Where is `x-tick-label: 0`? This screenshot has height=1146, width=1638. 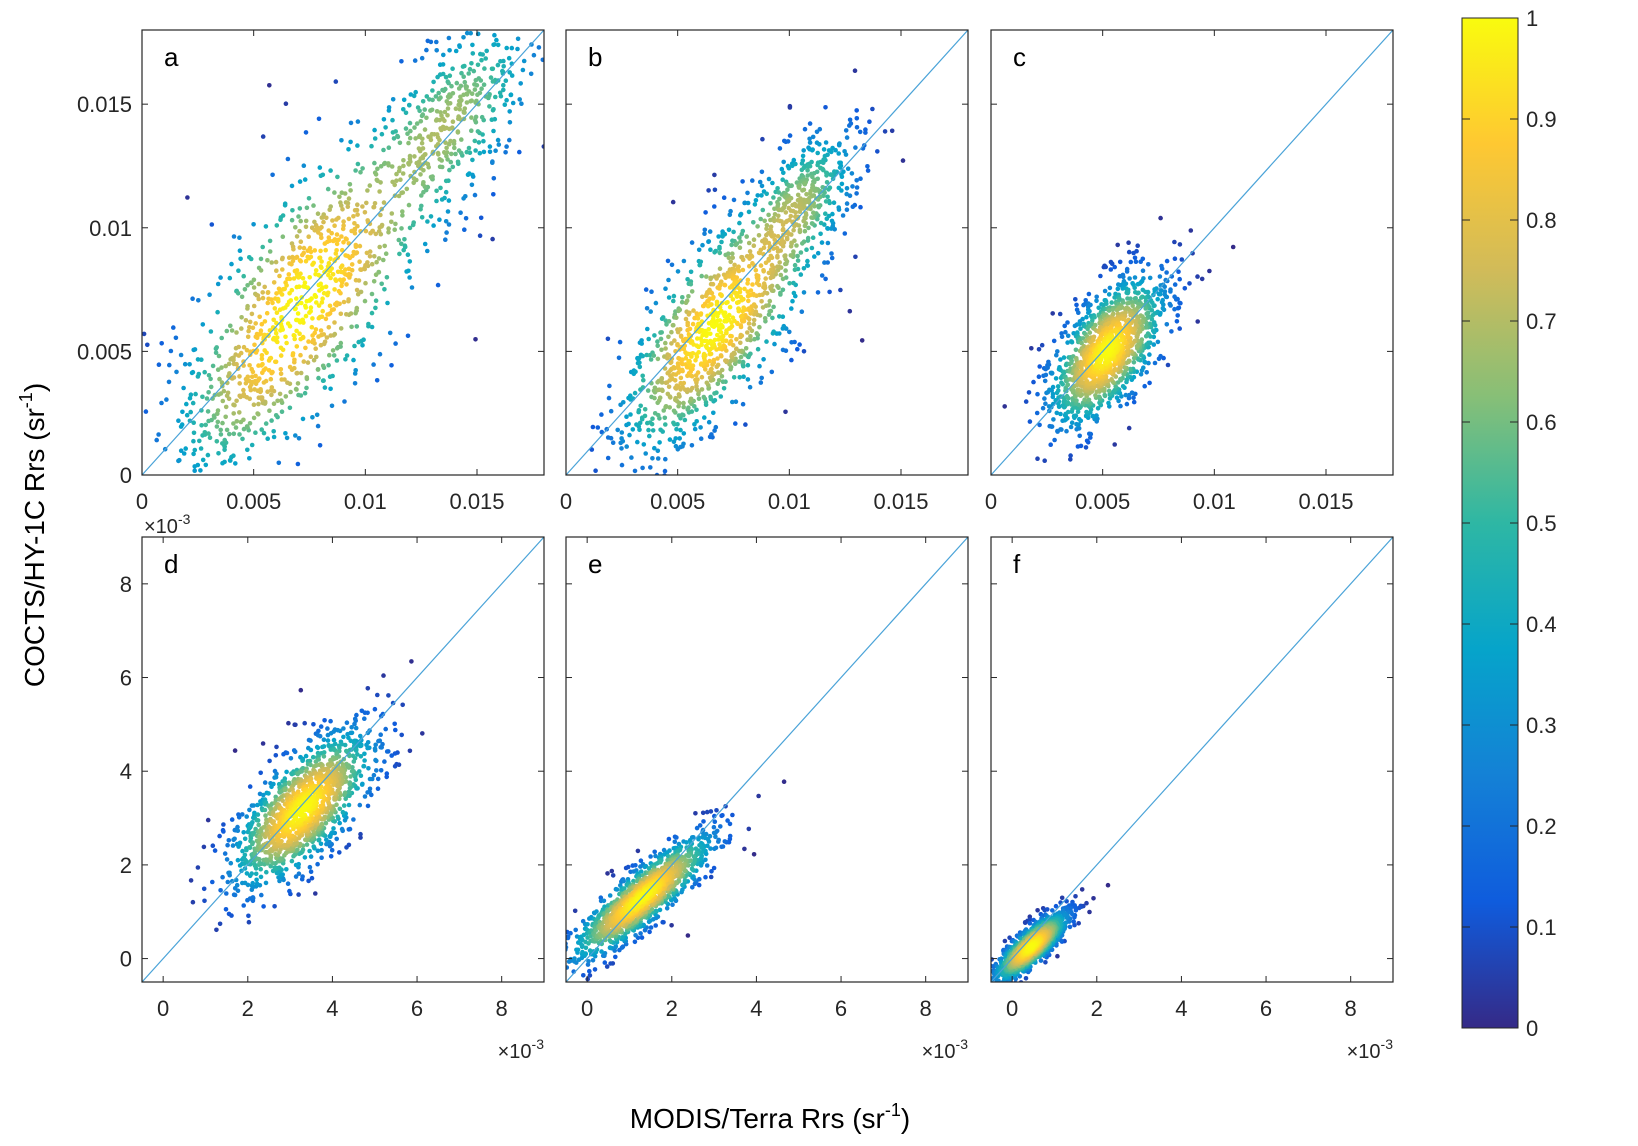 x-tick-label: 0 is located at coordinates (566, 501).